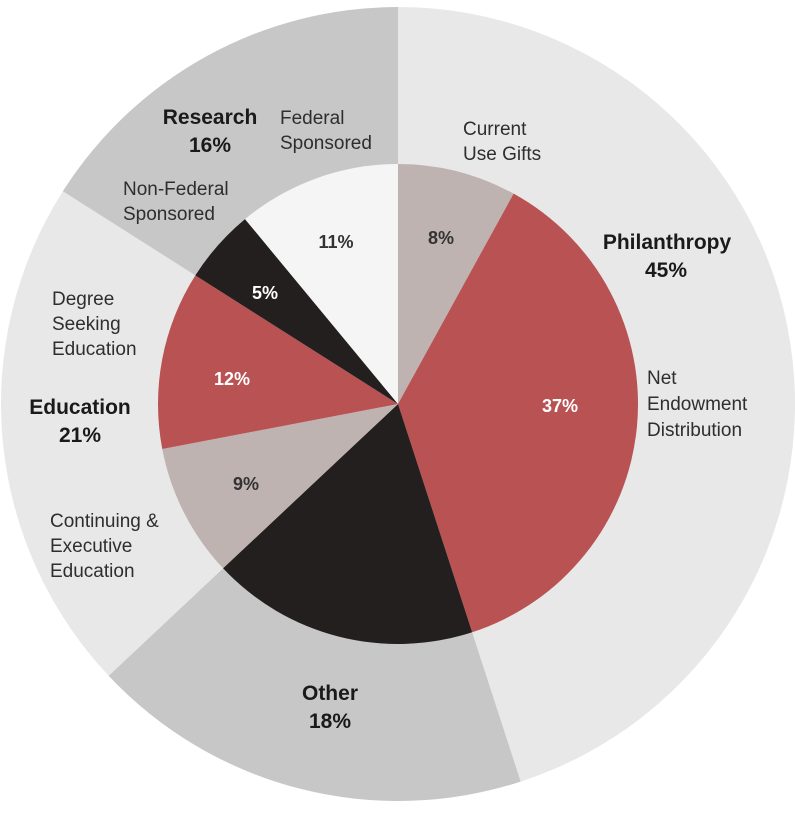 The height and width of the screenshot is (814, 795). I want to click on pct-label-non-federal: 5%, so click(265, 293).